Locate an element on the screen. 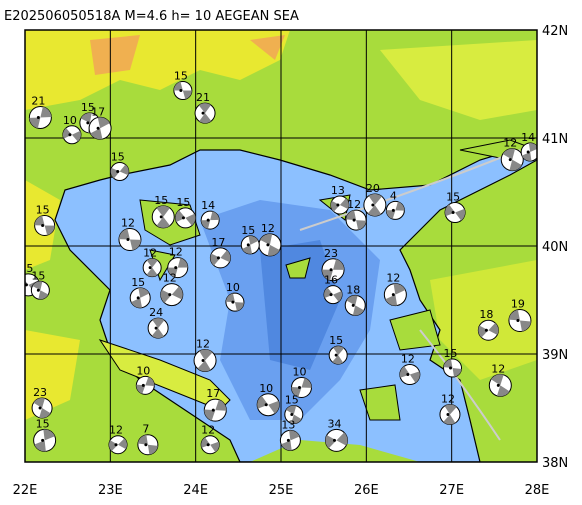 This screenshot has height=505, width=582. depth-label: 14 is located at coordinates (208, 205).